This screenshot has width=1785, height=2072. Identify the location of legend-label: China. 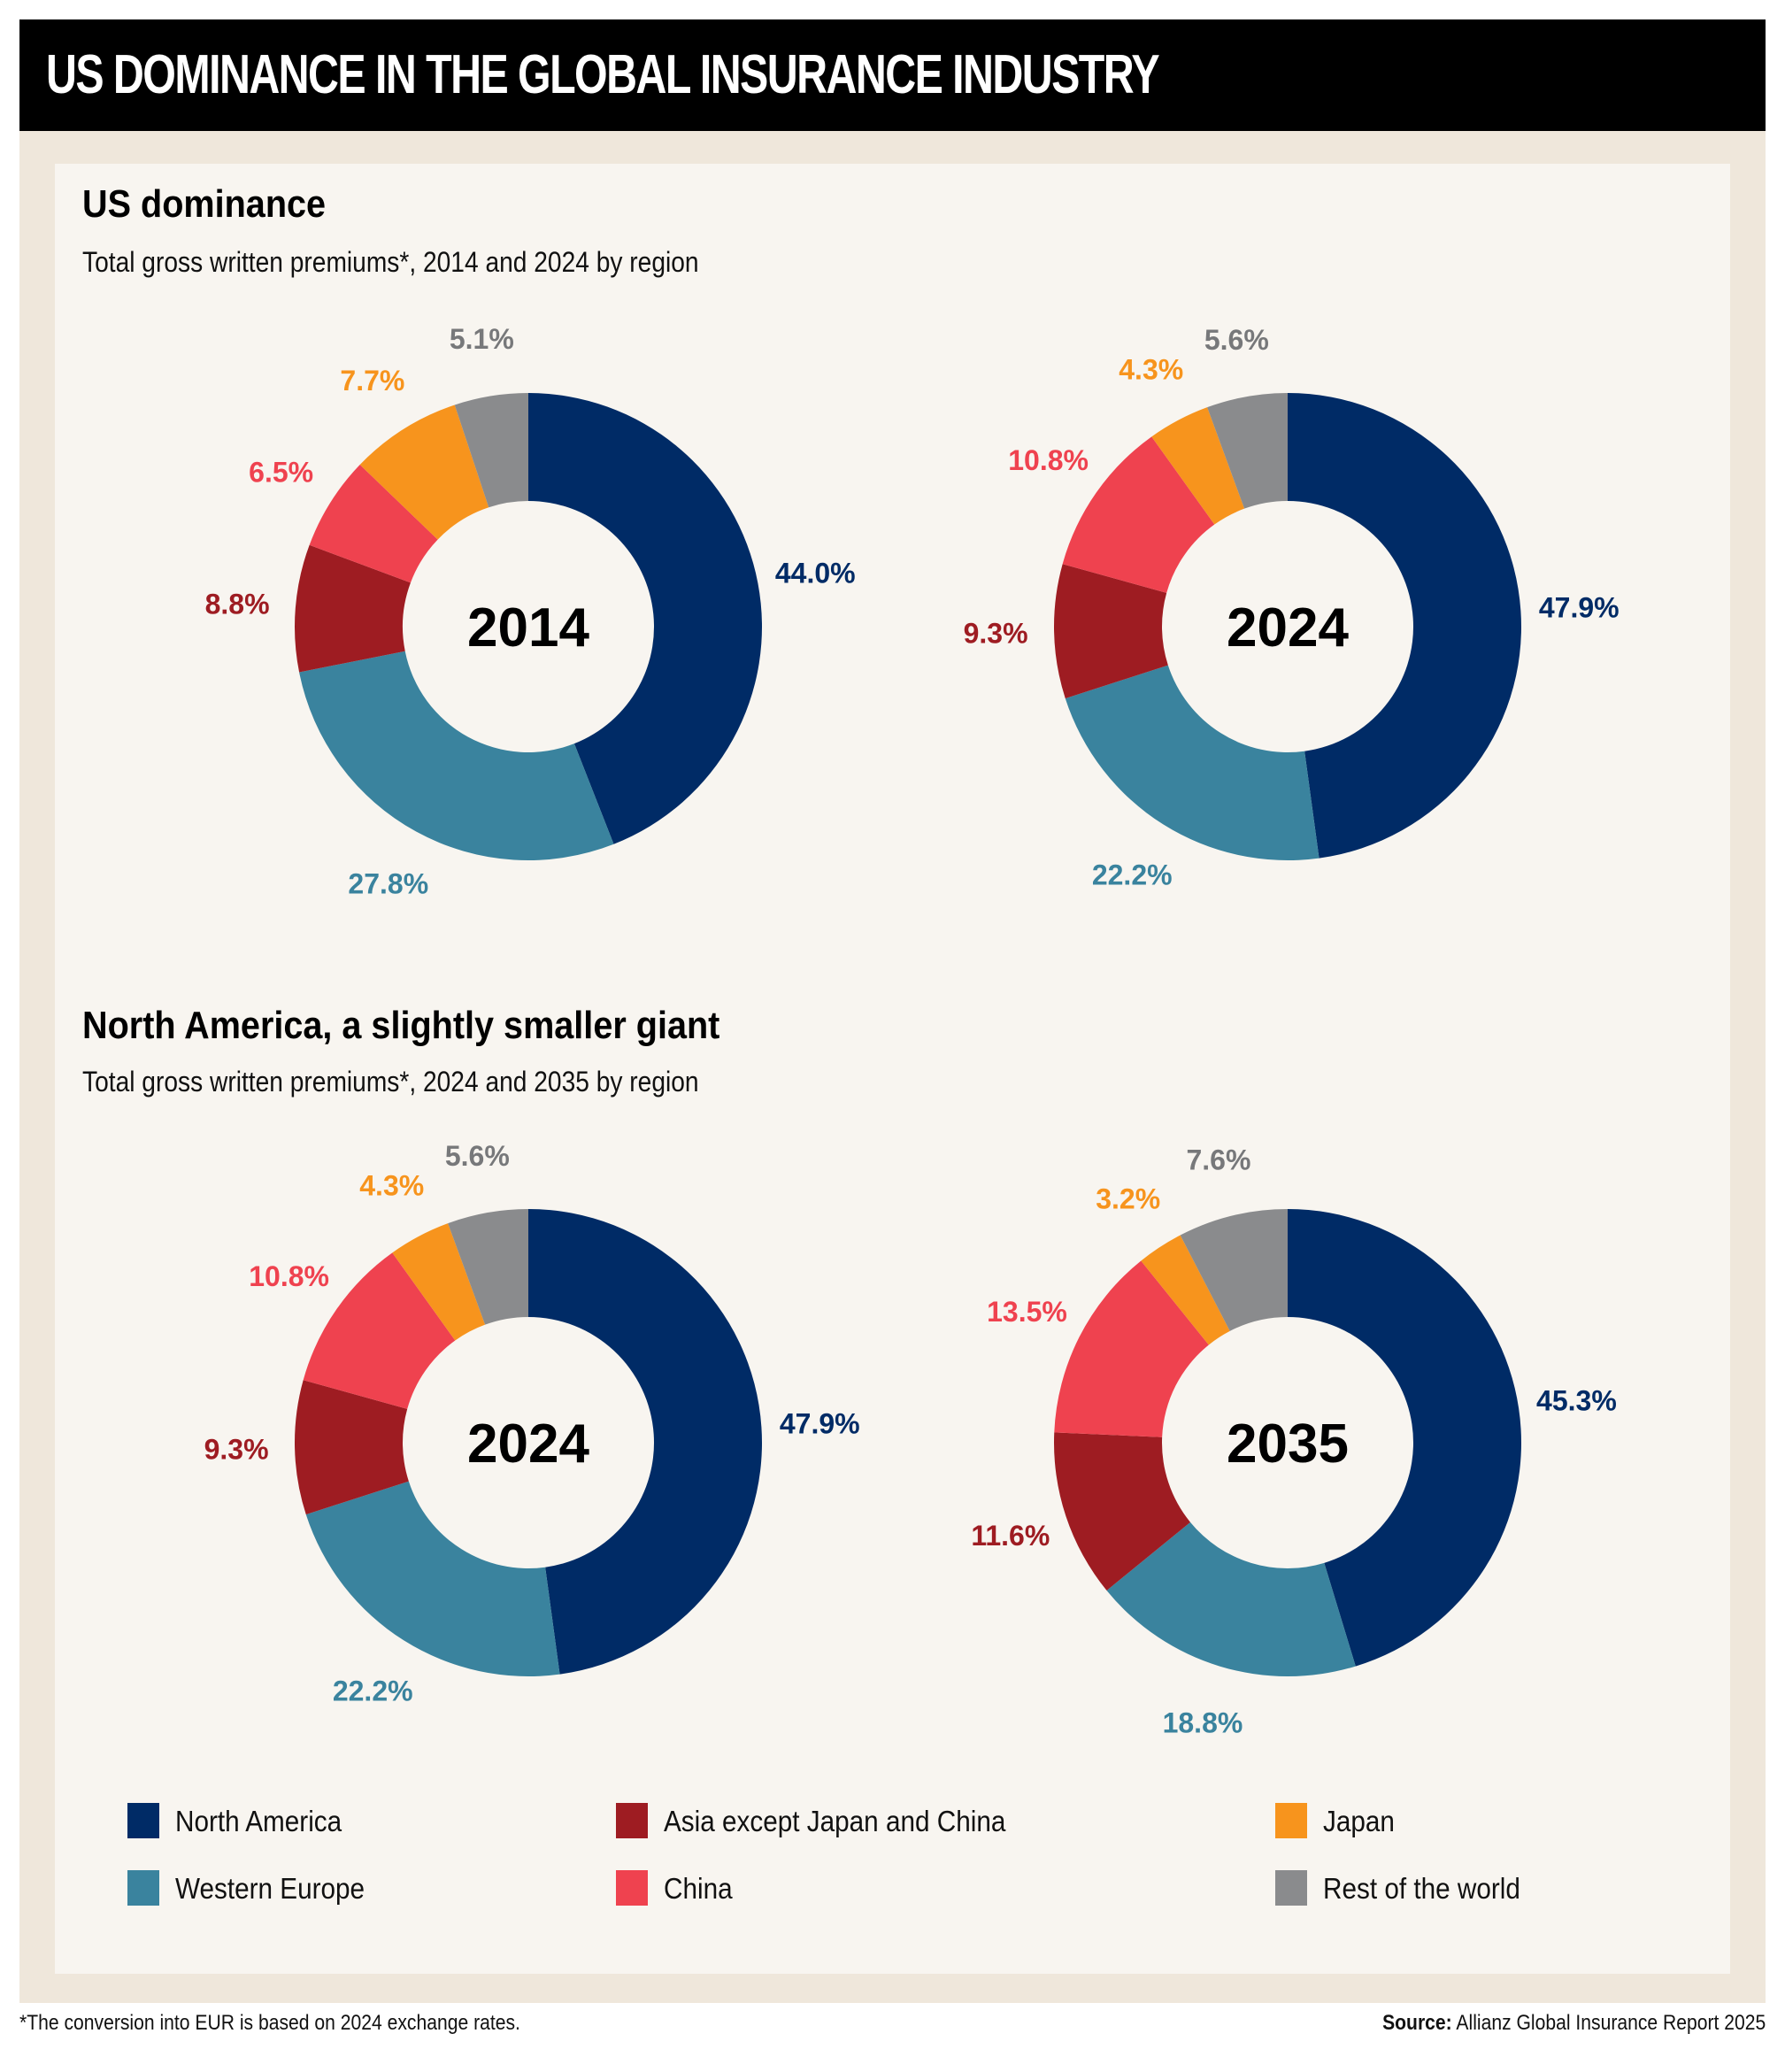
(698, 1888).